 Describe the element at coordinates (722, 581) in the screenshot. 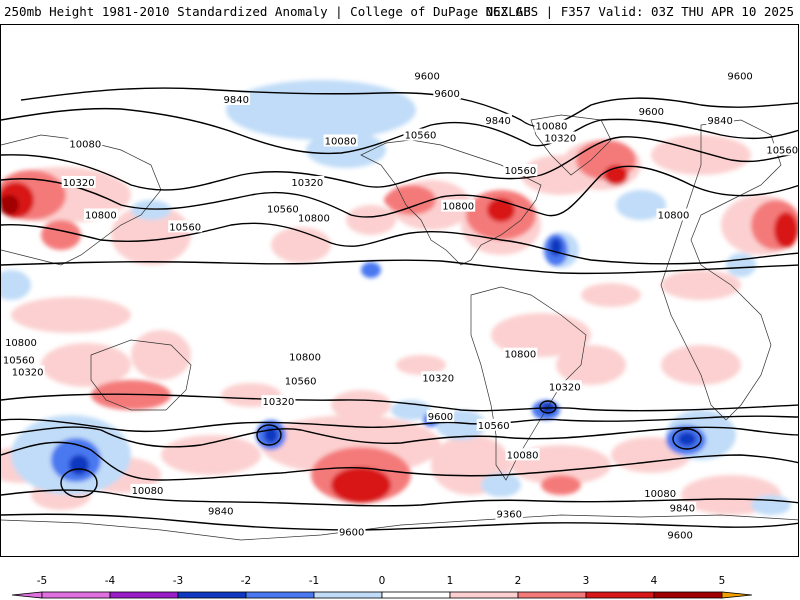

I see `colorbar-tick-label: 5` at that location.